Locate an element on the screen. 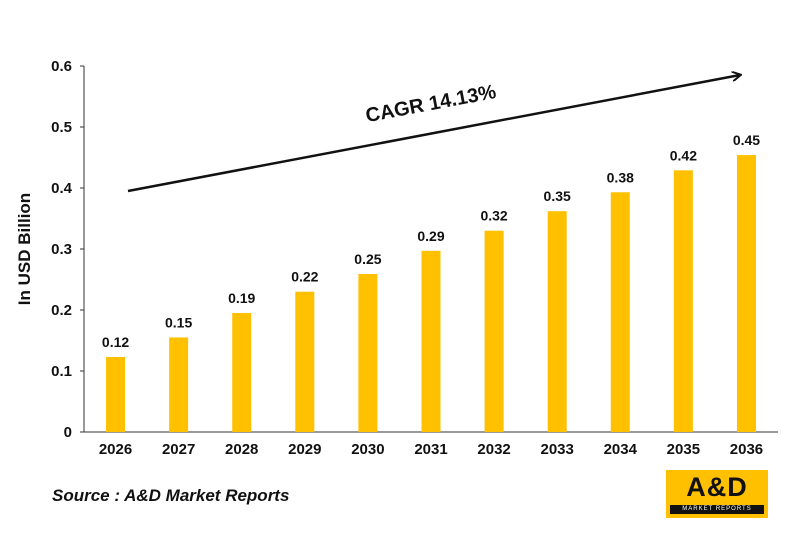 This screenshot has width=800, height=533. bar-2029 is located at coordinates (305, 361).